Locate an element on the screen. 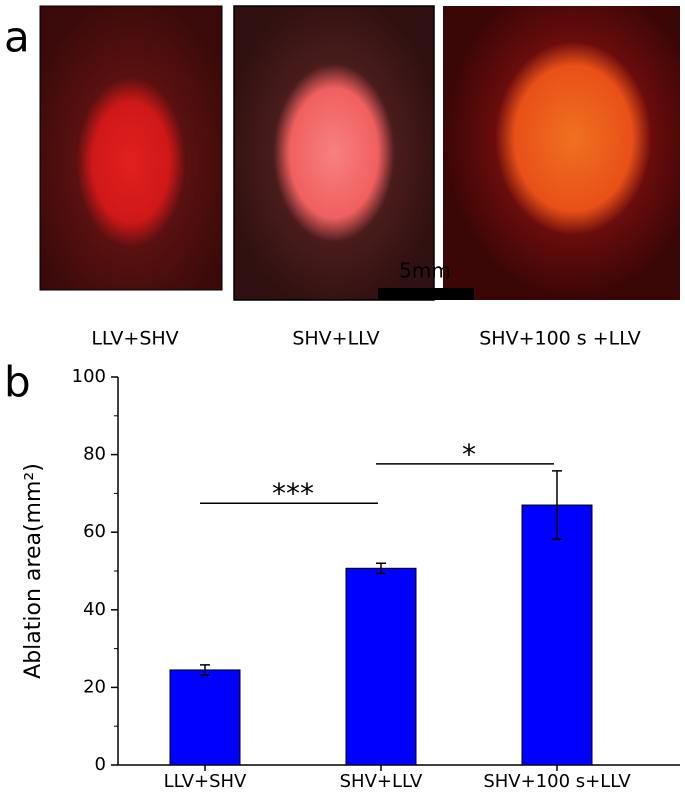  panel-label: b is located at coordinates (17, 382).